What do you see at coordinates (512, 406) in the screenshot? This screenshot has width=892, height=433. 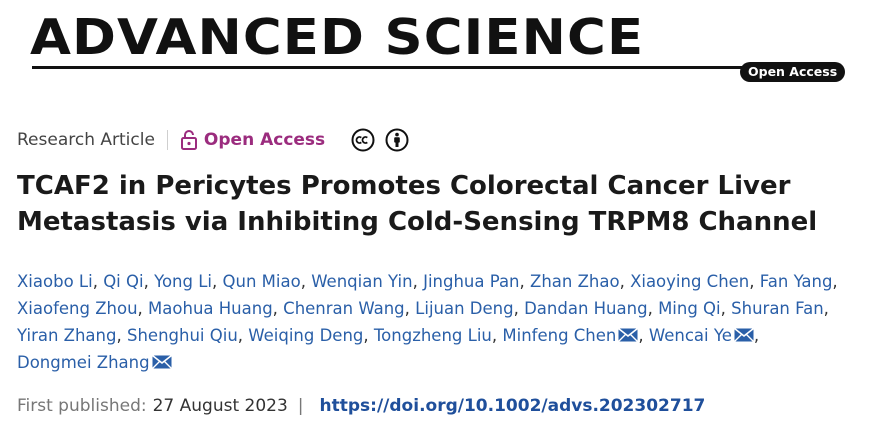 I see `doi-link: https://doi.org/10.1002/advs.202302717` at bounding box center [512, 406].